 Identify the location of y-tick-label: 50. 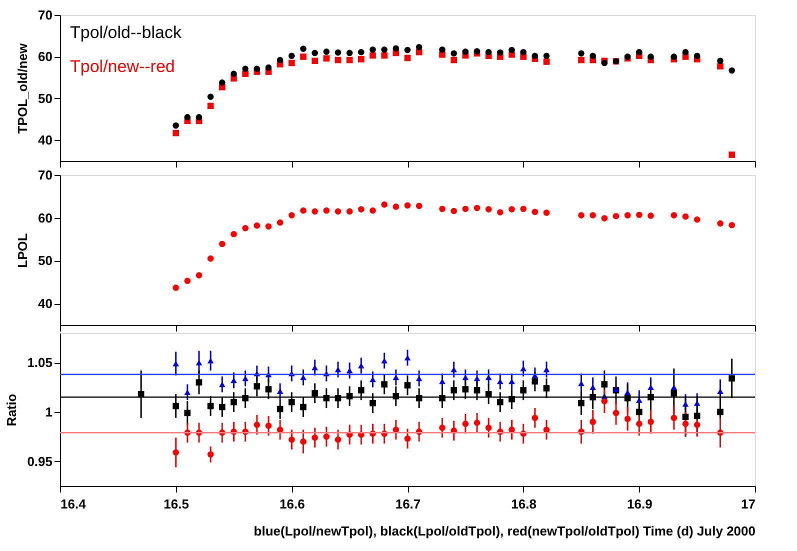
(45, 260).